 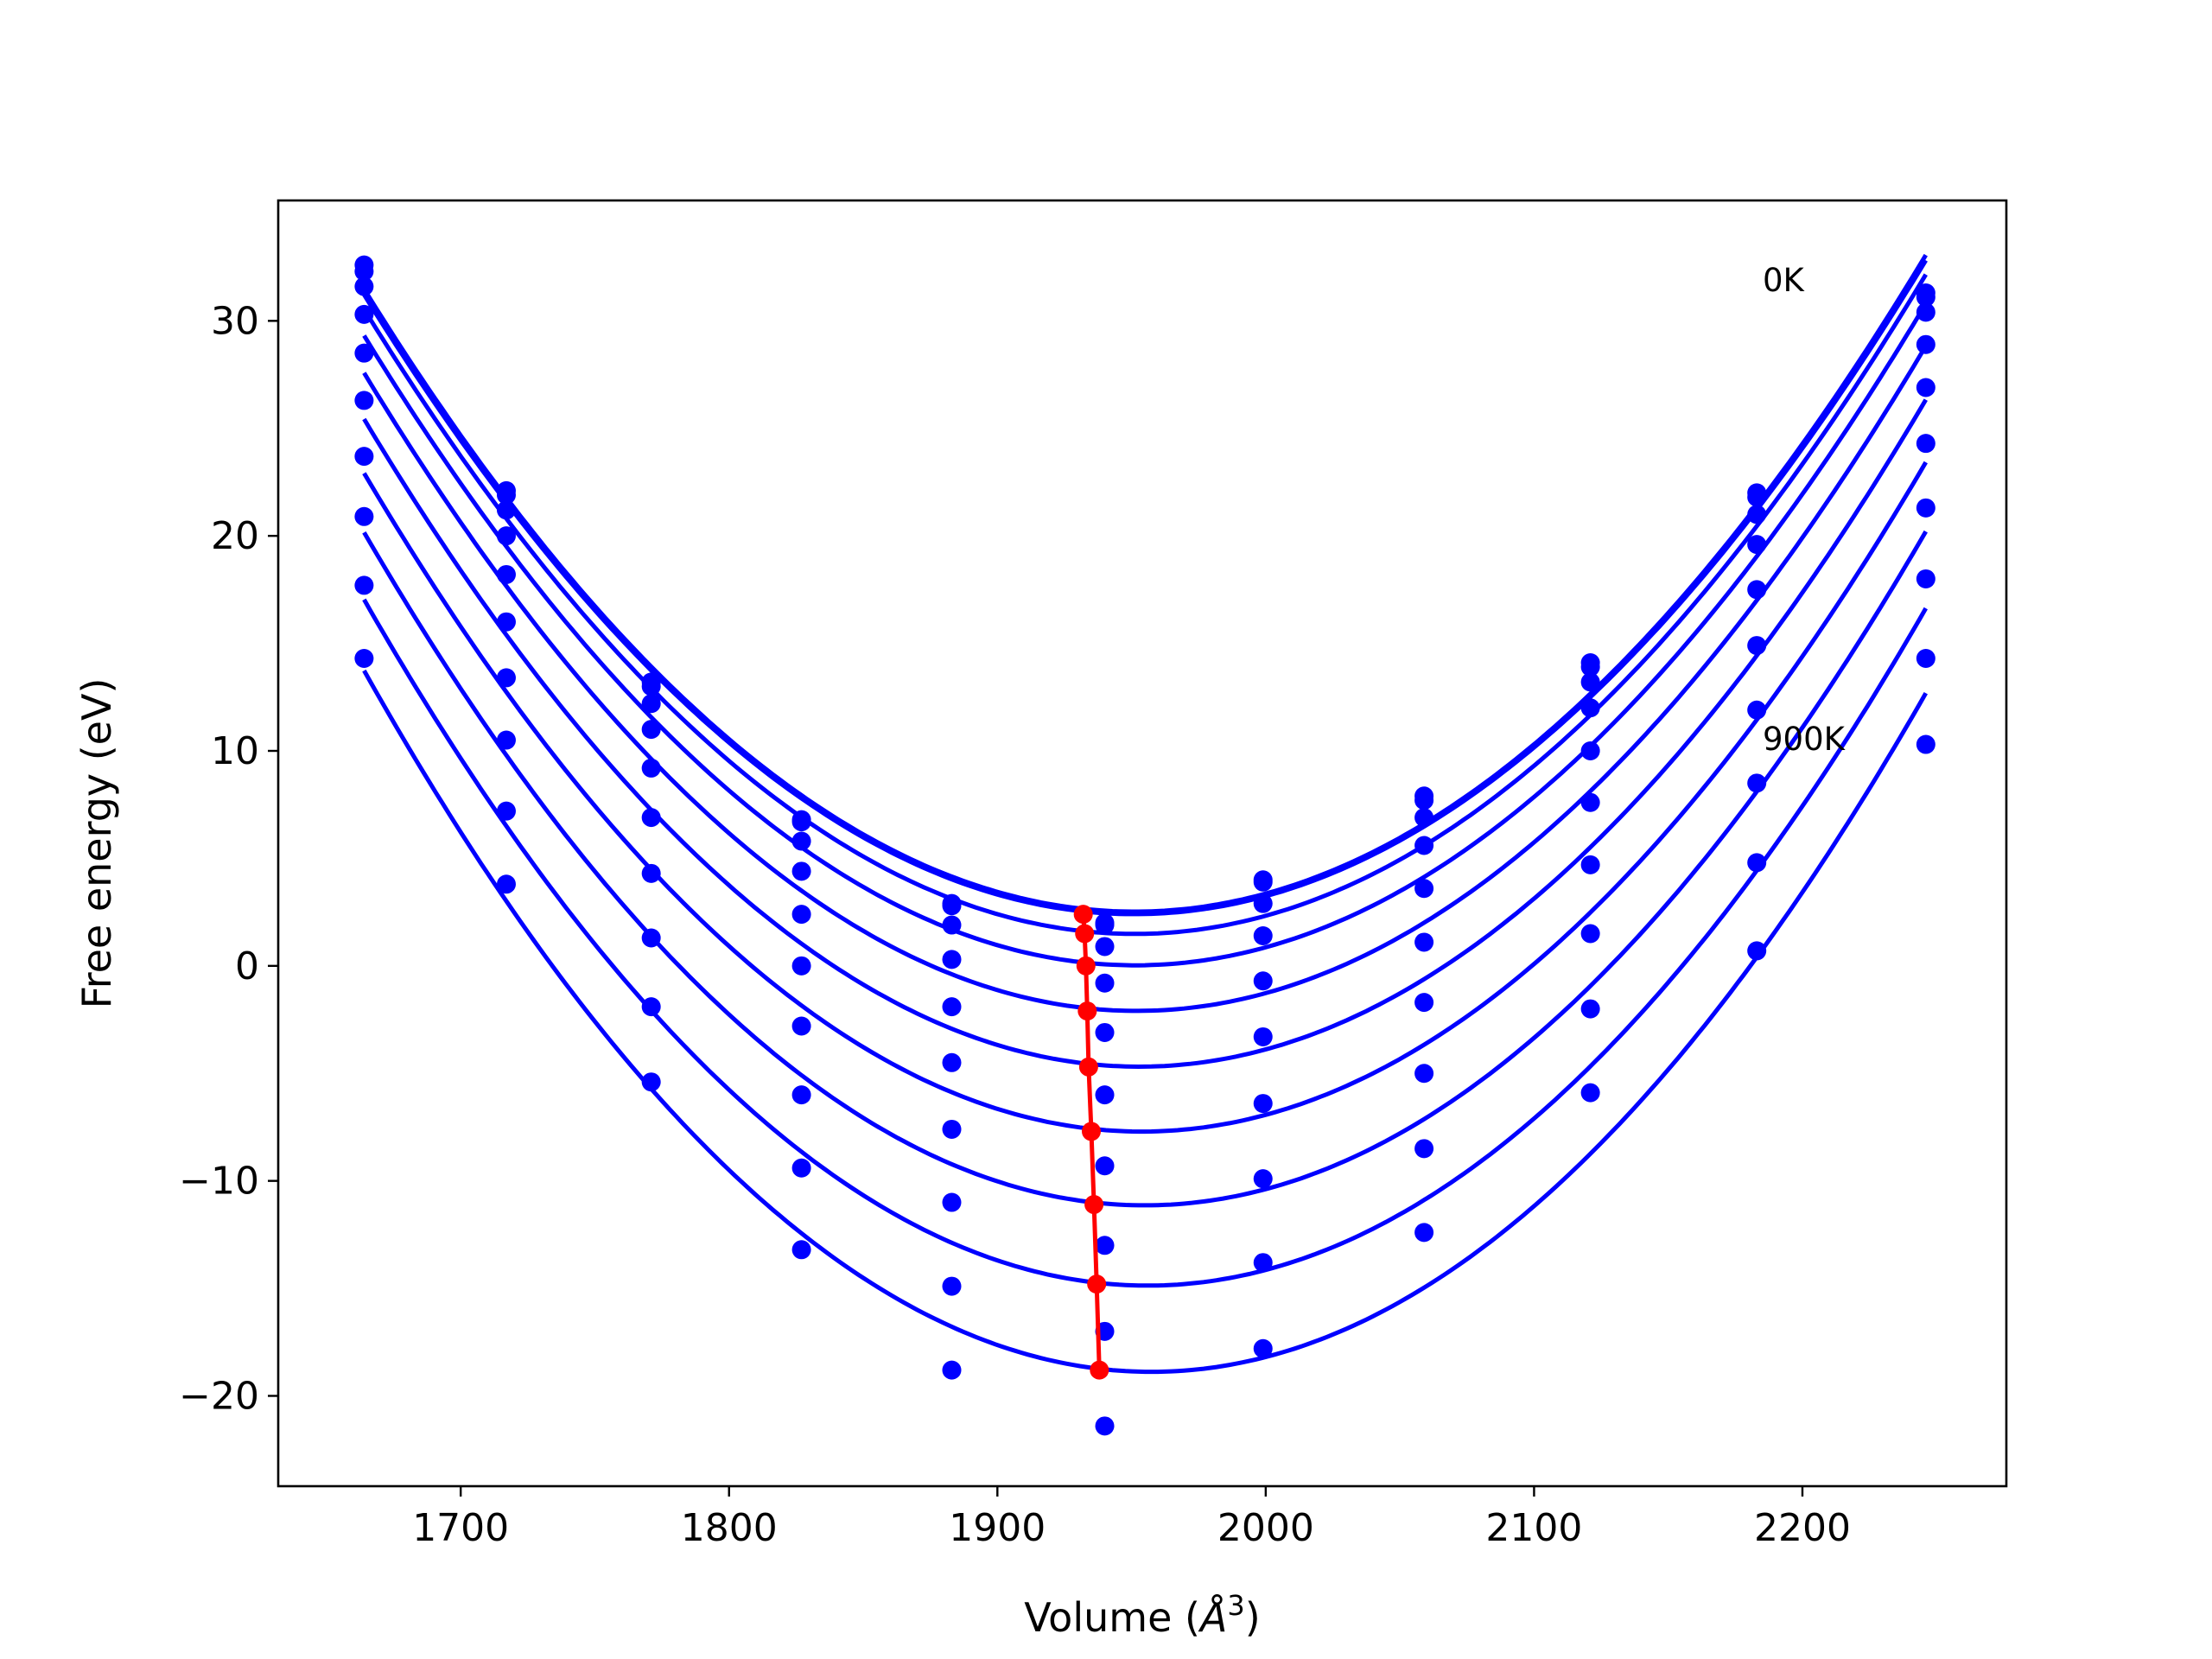 What do you see at coordinates (729, 1528) in the screenshot?
I see `x-tick-label: 1800` at bounding box center [729, 1528].